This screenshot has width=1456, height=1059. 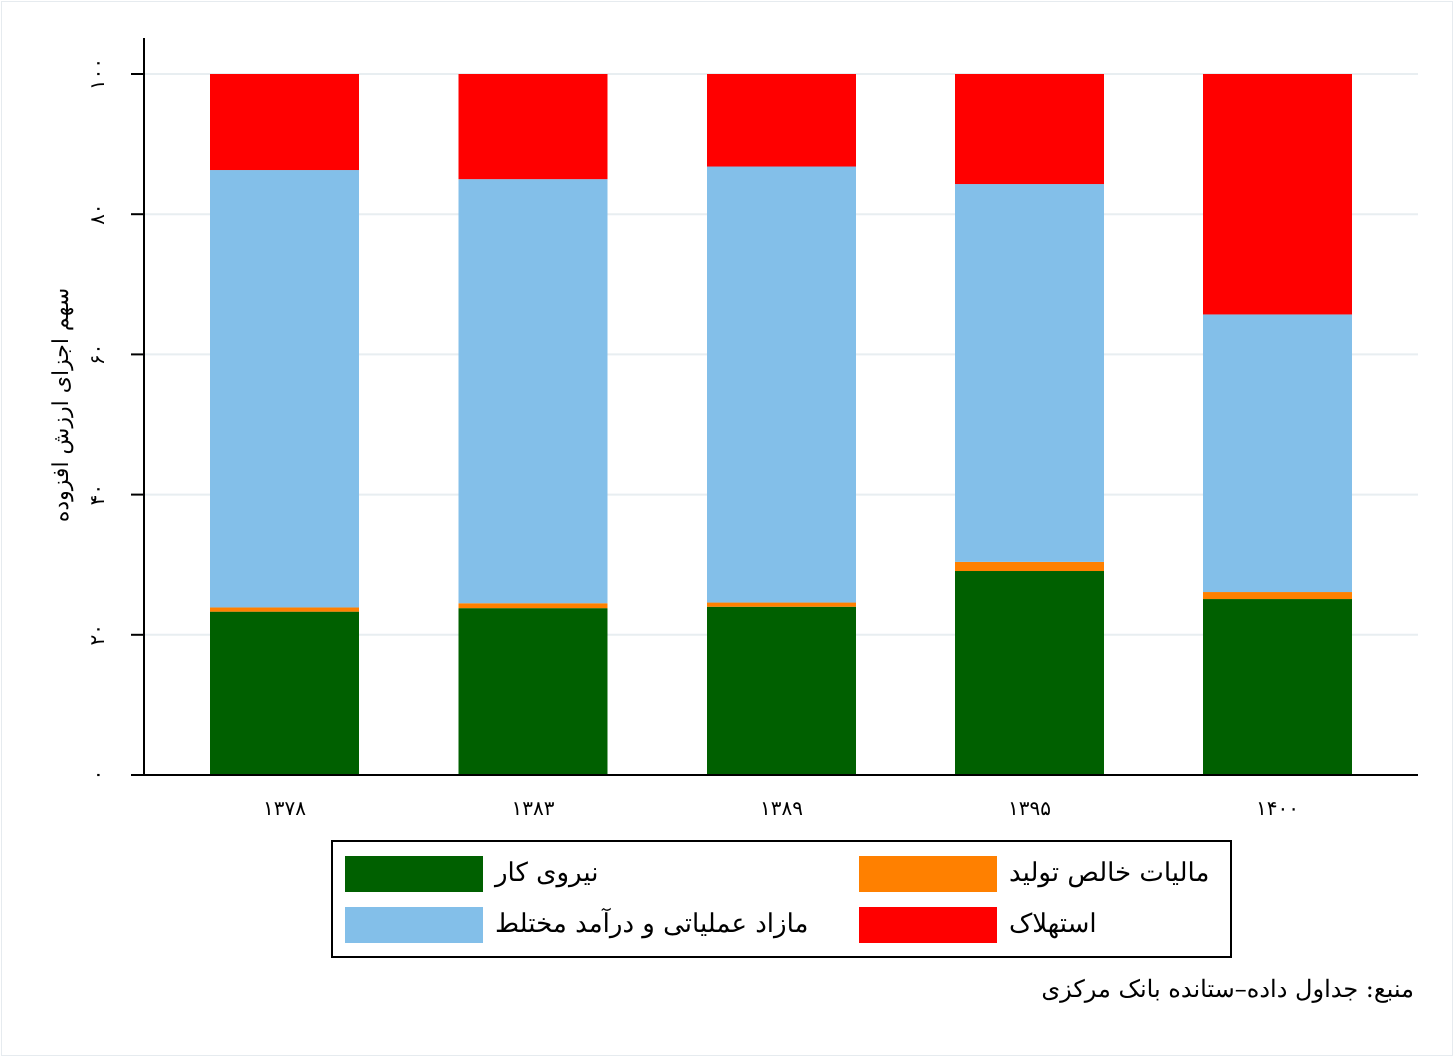 I want to click on legend-item-operating-surplus: مازاد عملیاتی و درآمد مختلط, so click(x=576, y=927).